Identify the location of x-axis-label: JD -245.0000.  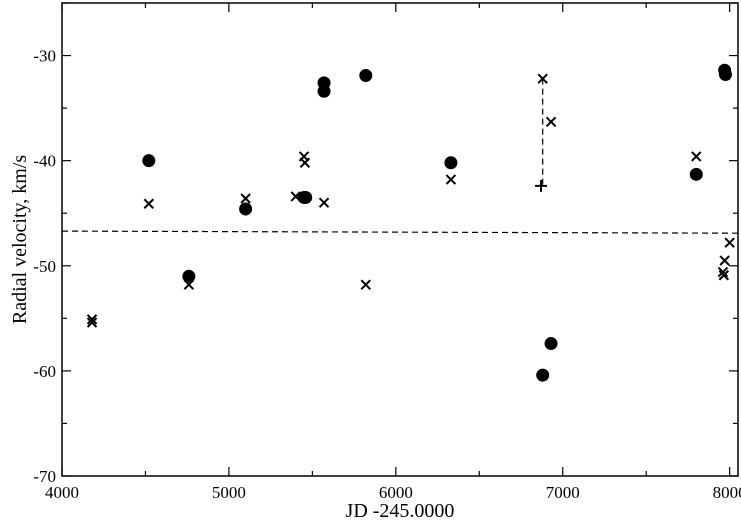
(400, 510).